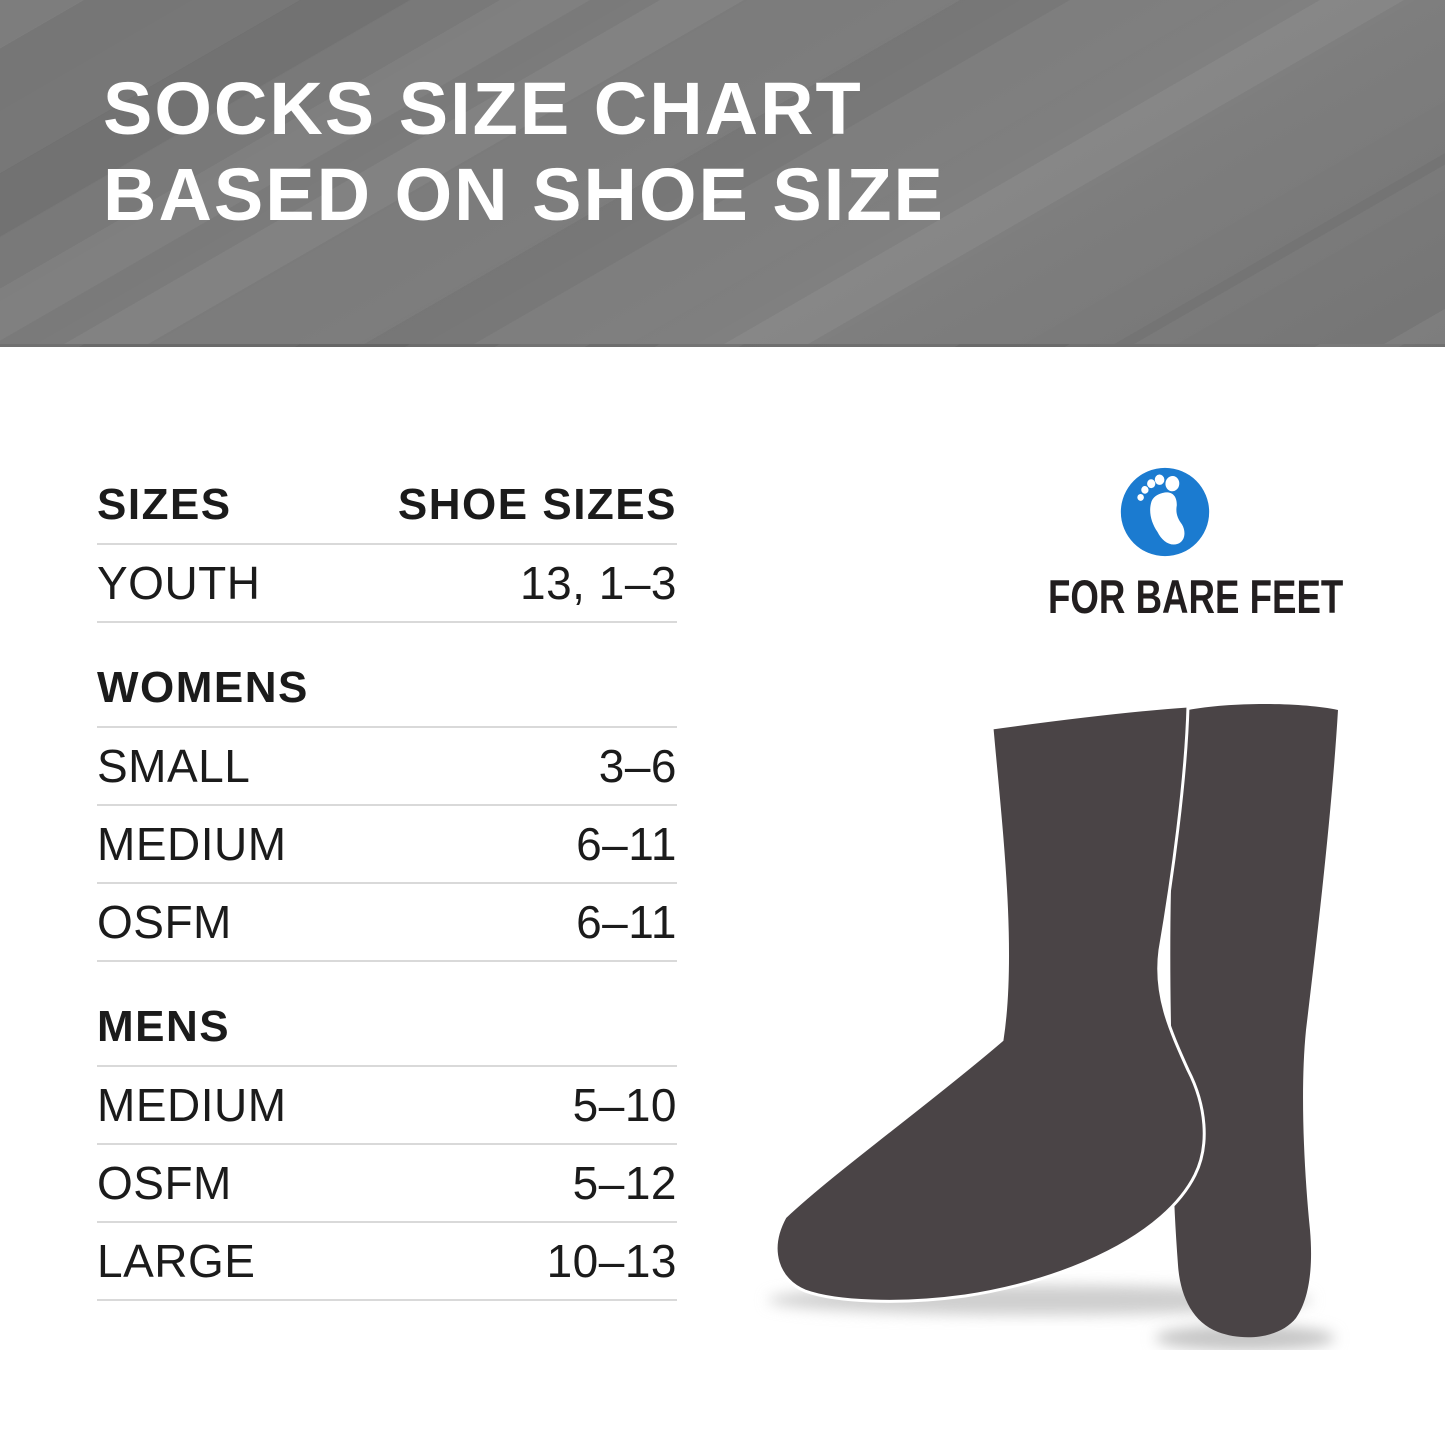 Image resolution: width=1445 pixels, height=1445 pixels. Describe the element at coordinates (624, 1183) in the screenshot. I see `shoe-size-cell: 5–12` at that location.